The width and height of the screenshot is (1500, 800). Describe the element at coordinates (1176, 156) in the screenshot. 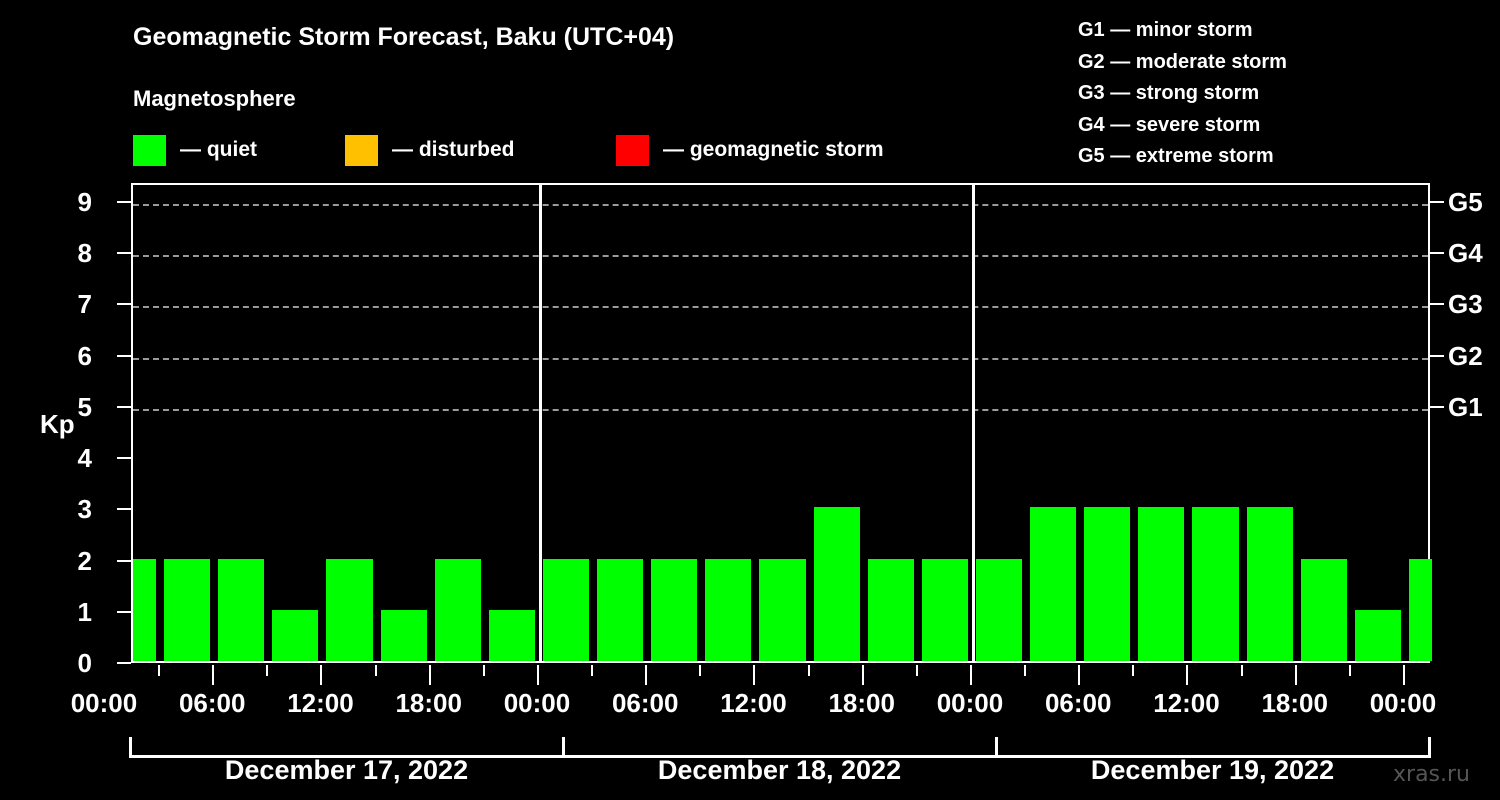

I see `g-scale-row-g5: G5 — extreme storm` at that location.